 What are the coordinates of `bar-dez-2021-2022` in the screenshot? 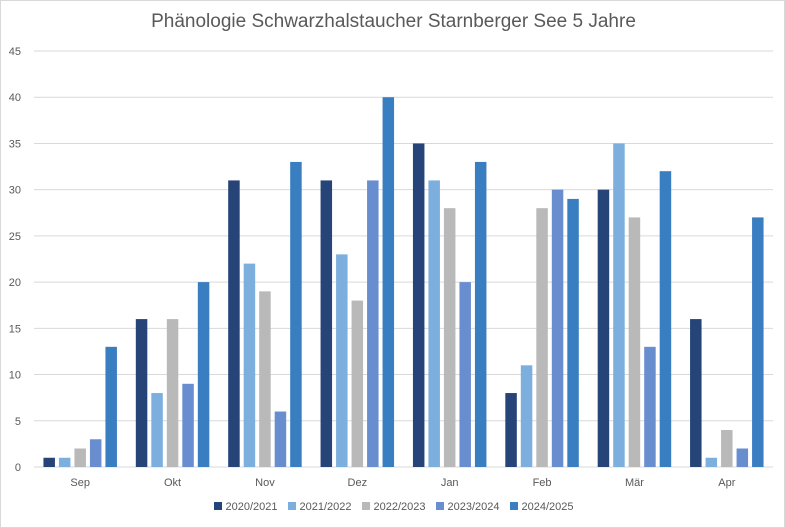 It's located at (342, 360).